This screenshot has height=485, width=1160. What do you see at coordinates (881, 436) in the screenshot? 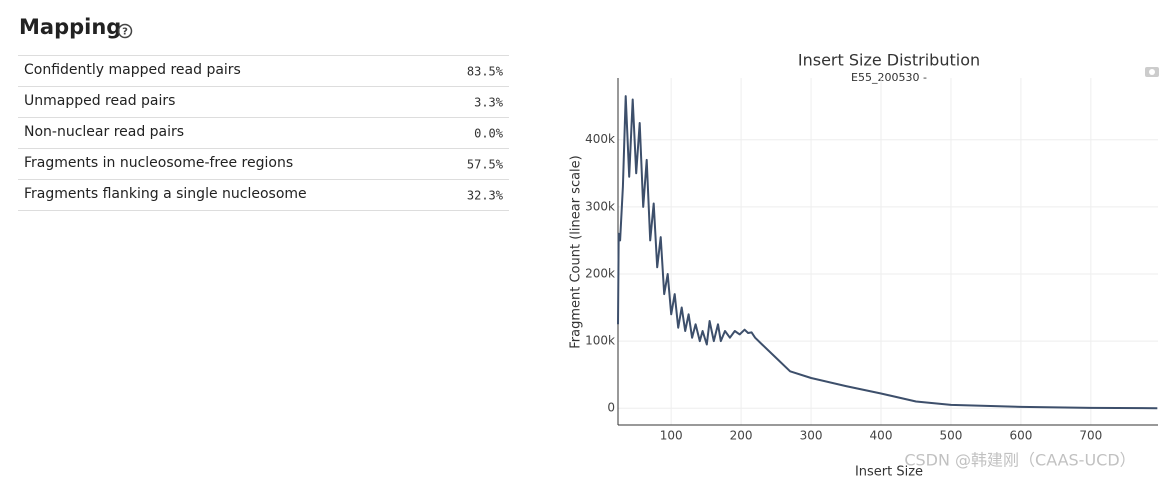
I see `x-tick-label: 400` at bounding box center [881, 436].